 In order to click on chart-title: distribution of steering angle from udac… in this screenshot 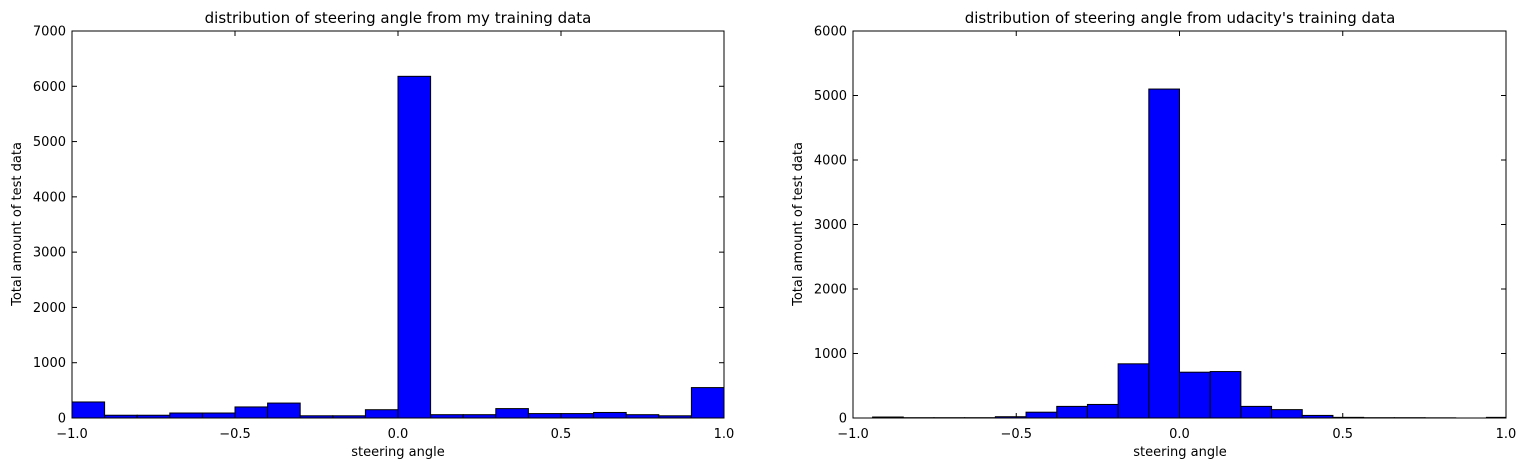, I will do `click(1180, 18)`.